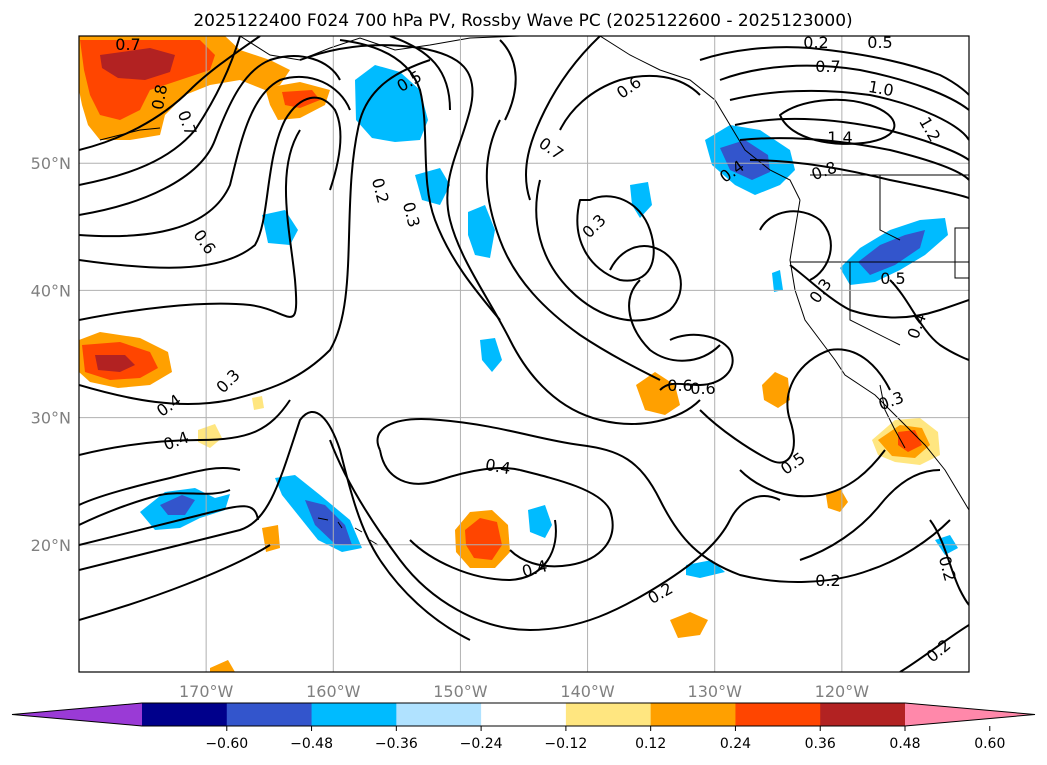 This screenshot has height=765, width=1047. I want to click on longitude-tick-label: 140°W, so click(587, 691).